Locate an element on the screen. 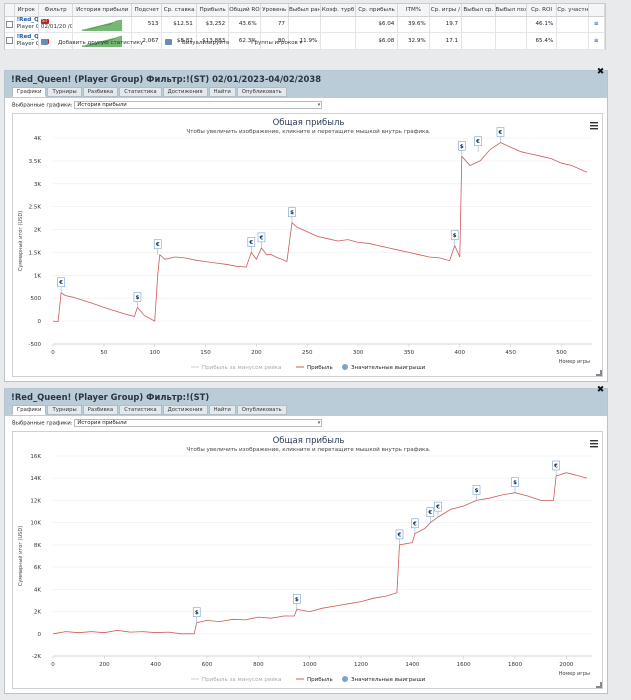 This screenshot has height=700, width=631. visualize-link: Визуализируйте is located at coordinates (202, 42).